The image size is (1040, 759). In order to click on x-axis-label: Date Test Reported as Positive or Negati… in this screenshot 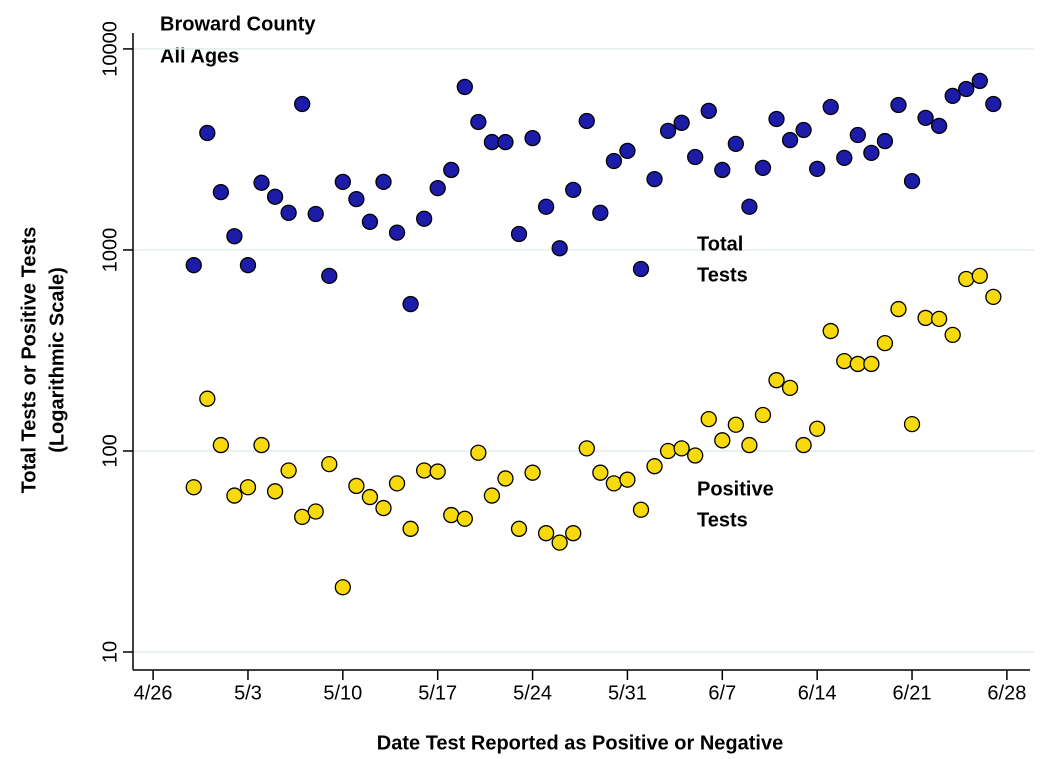, I will do `click(580, 743)`.